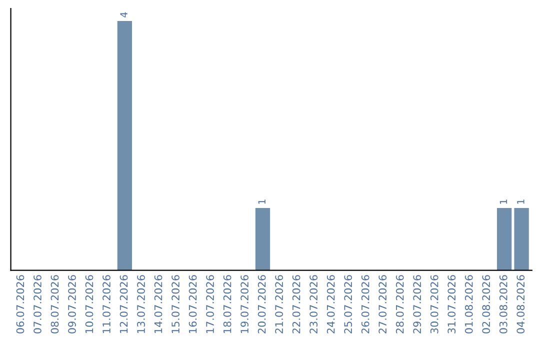  Describe the element at coordinates (400, 304) in the screenshot. I see `x-tick-label: 28.07.2026` at that location.